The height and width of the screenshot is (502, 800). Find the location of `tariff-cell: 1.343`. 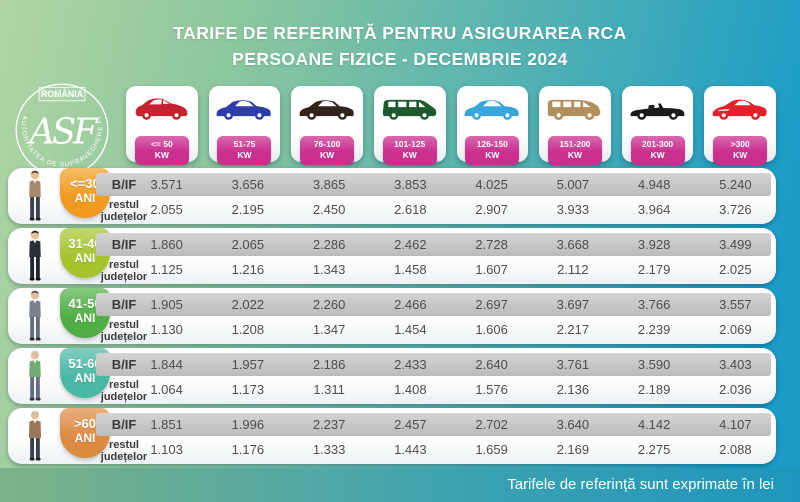

tariff-cell: 1.343 is located at coordinates (329, 269).